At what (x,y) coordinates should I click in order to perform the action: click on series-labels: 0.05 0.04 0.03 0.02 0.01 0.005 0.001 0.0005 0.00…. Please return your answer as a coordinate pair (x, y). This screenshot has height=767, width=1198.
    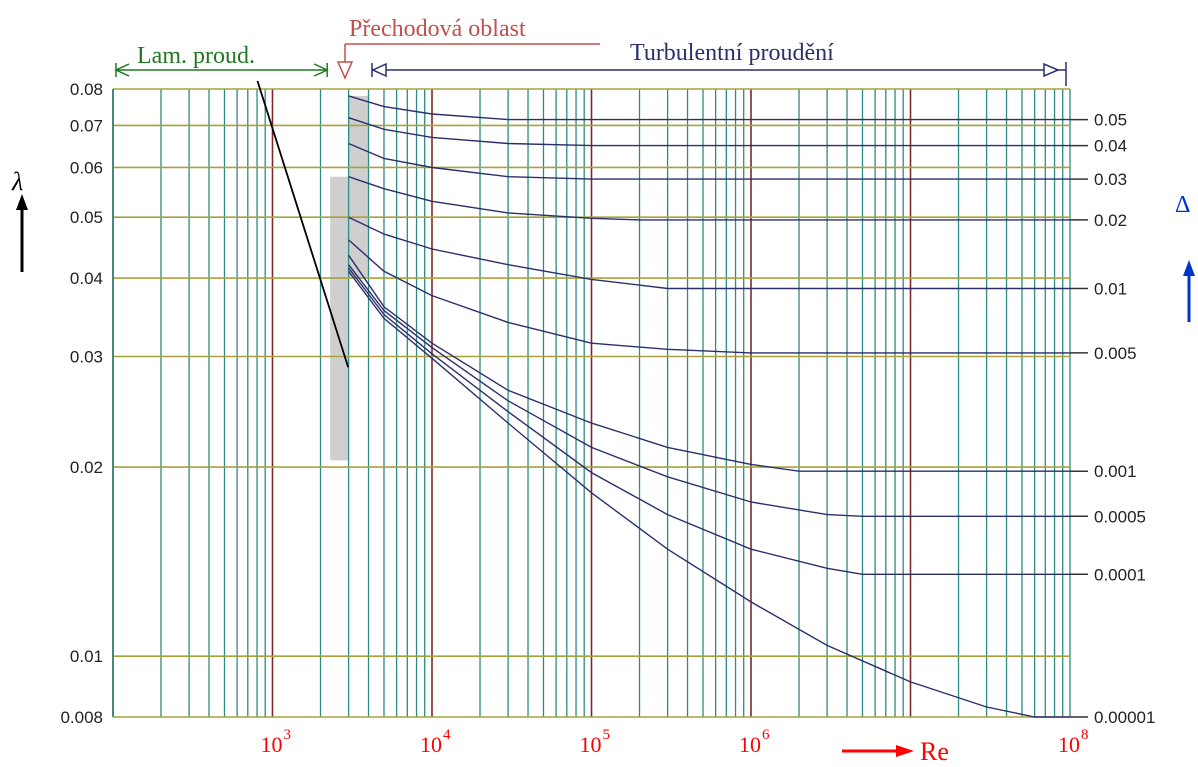
    Looking at the image, I should click on (1112, 419).